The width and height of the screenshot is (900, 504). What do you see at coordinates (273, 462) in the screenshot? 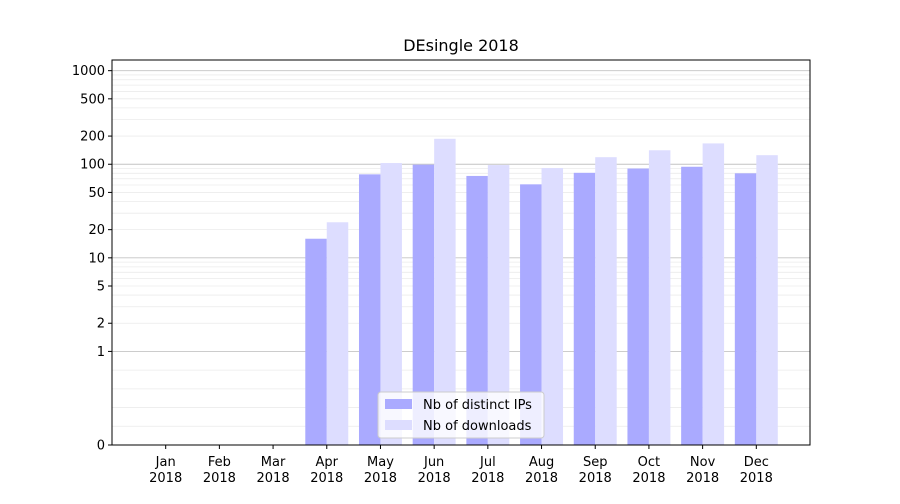
I see `x-tick-label-month: Mar` at bounding box center [273, 462].